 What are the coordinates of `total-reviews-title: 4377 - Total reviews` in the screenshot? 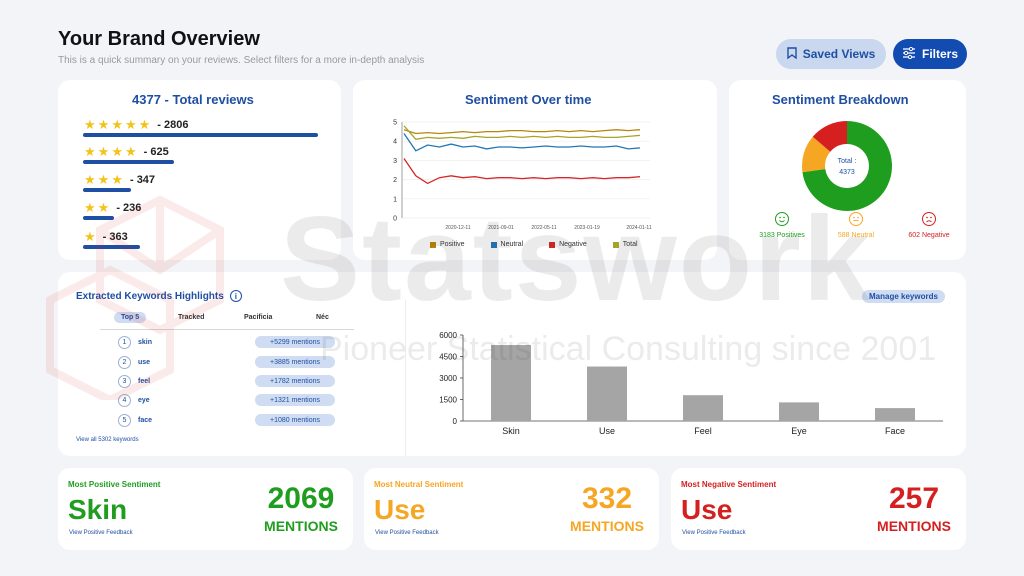 It's located at (193, 99).